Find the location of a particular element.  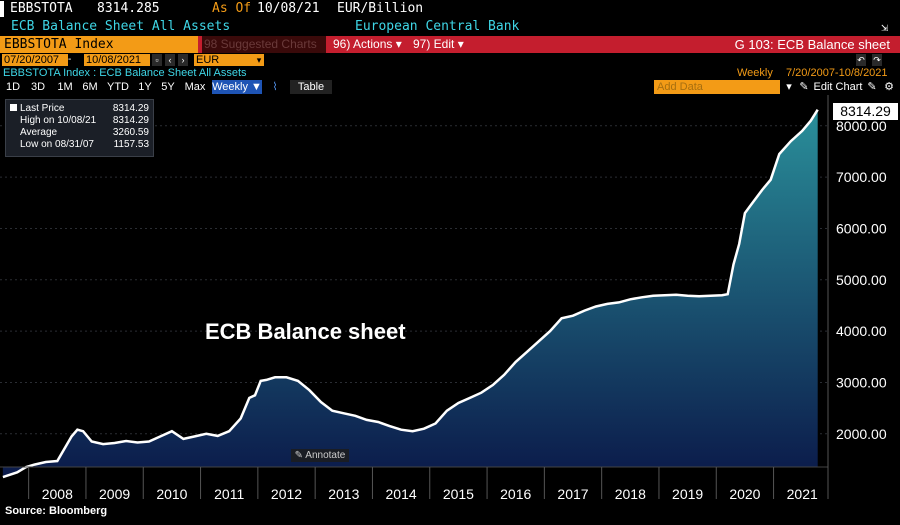

period-1m-button: 1M is located at coordinates (65, 87).